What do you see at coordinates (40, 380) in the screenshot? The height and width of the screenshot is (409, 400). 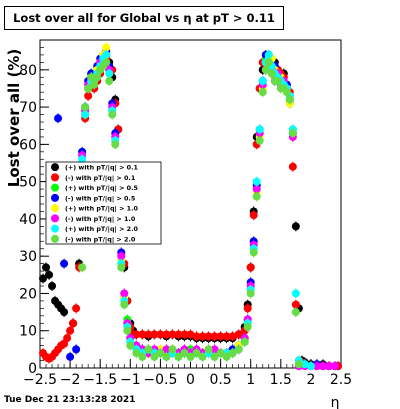 I see `x-tick-label: −2.5` at bounding box center [40, 380].